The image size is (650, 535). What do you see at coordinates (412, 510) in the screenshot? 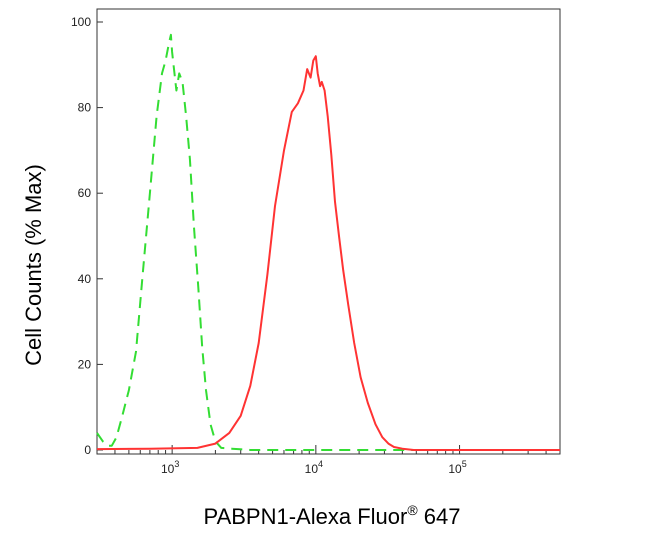
I see `x-axis-label-superscript: ®` at bounding box center [412, 510].